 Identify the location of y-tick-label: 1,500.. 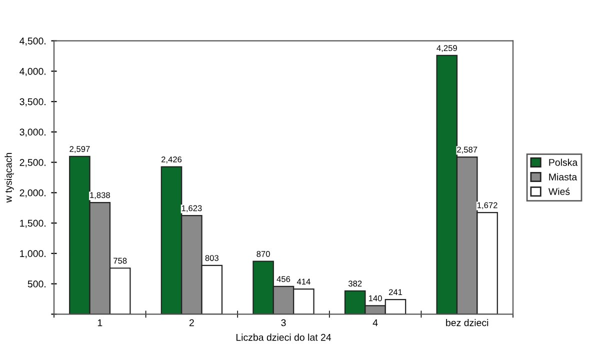
(33, 224).